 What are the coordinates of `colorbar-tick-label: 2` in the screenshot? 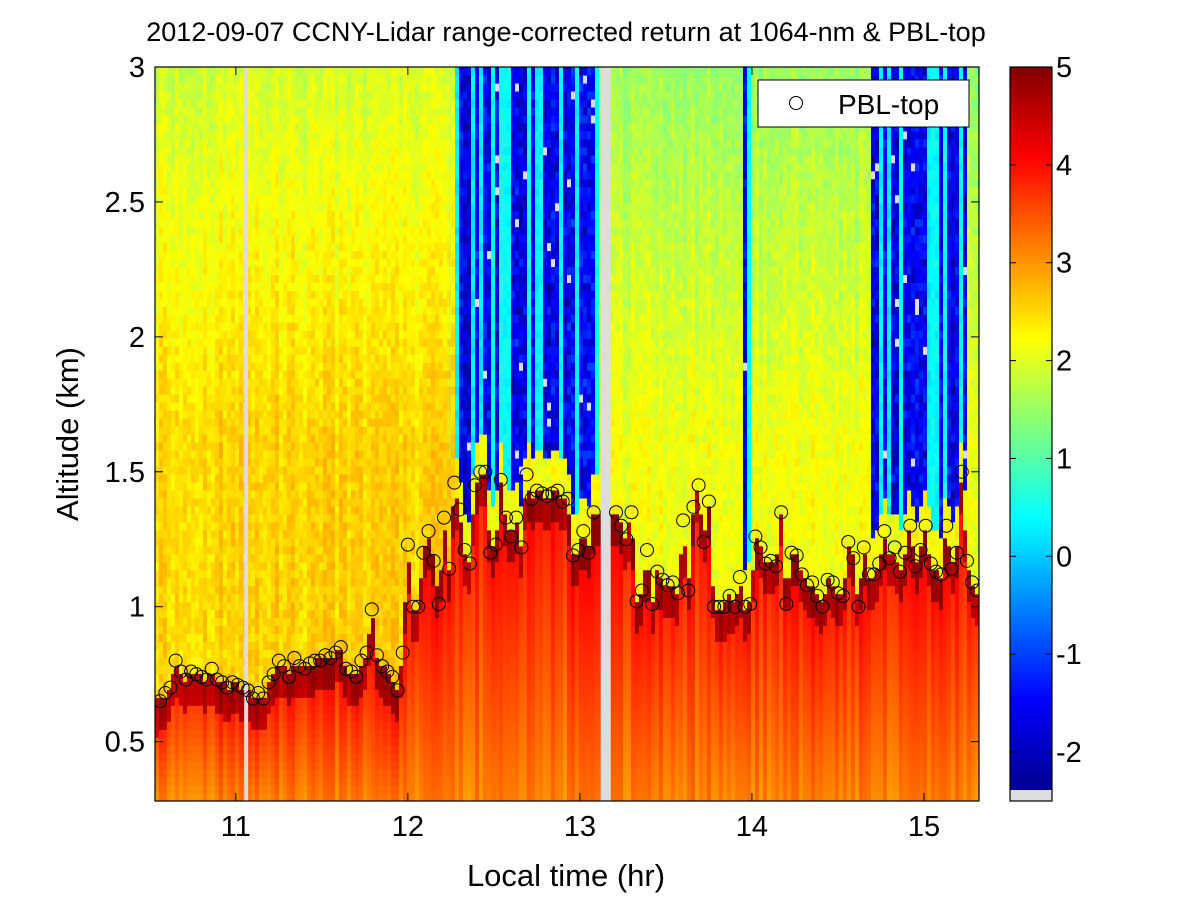 It's located at (1064, 362).